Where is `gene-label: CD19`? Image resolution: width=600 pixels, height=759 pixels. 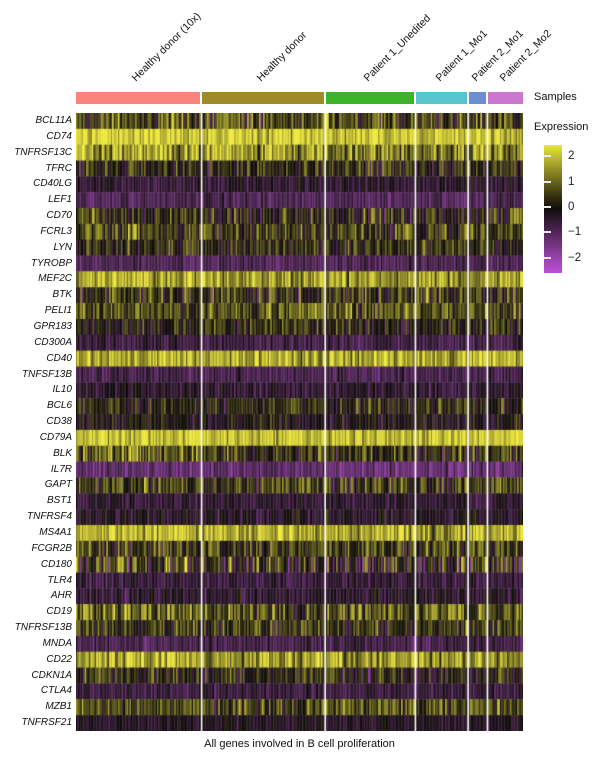 gene-label: CD19 is located at coordinates (59, 612).